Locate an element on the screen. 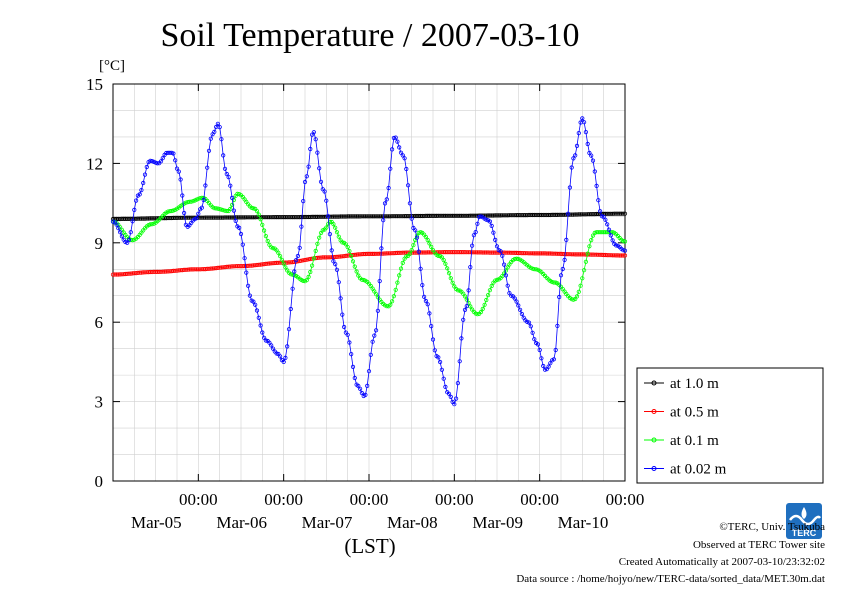 The image size is (842, 595). x-tick-date-label: Mar-09 is located at coordinates (497, 522).